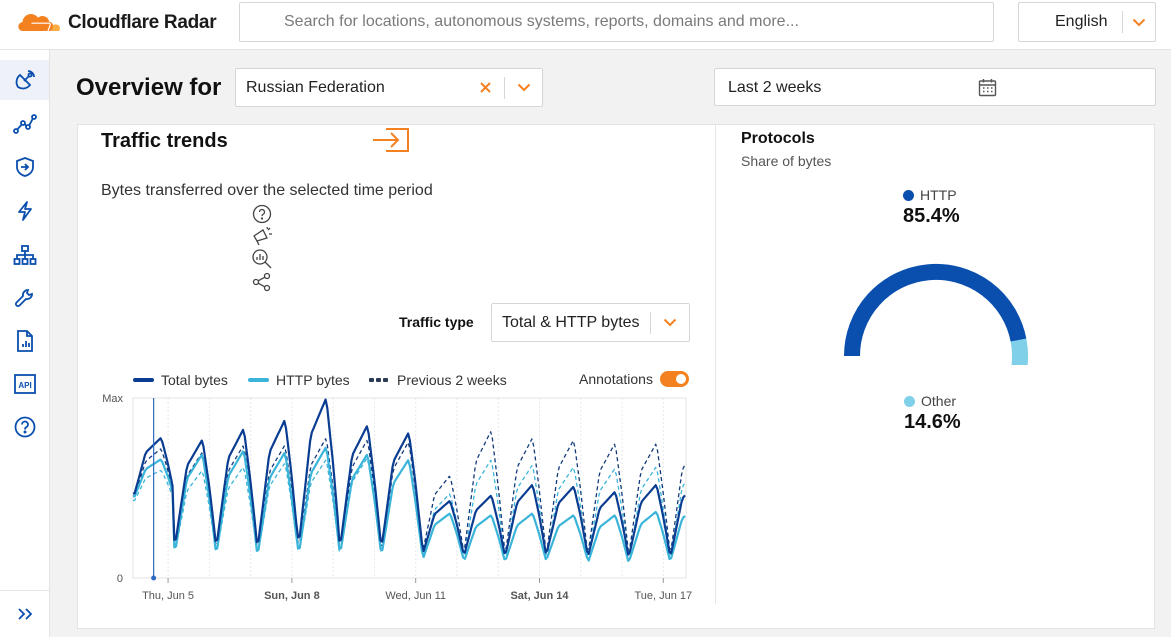 The width and height of the screenshot is (1171, 637). Describe the element at coordinates (616, 379) in the screenshot. I see `annotations-label: Annotations` at that location.